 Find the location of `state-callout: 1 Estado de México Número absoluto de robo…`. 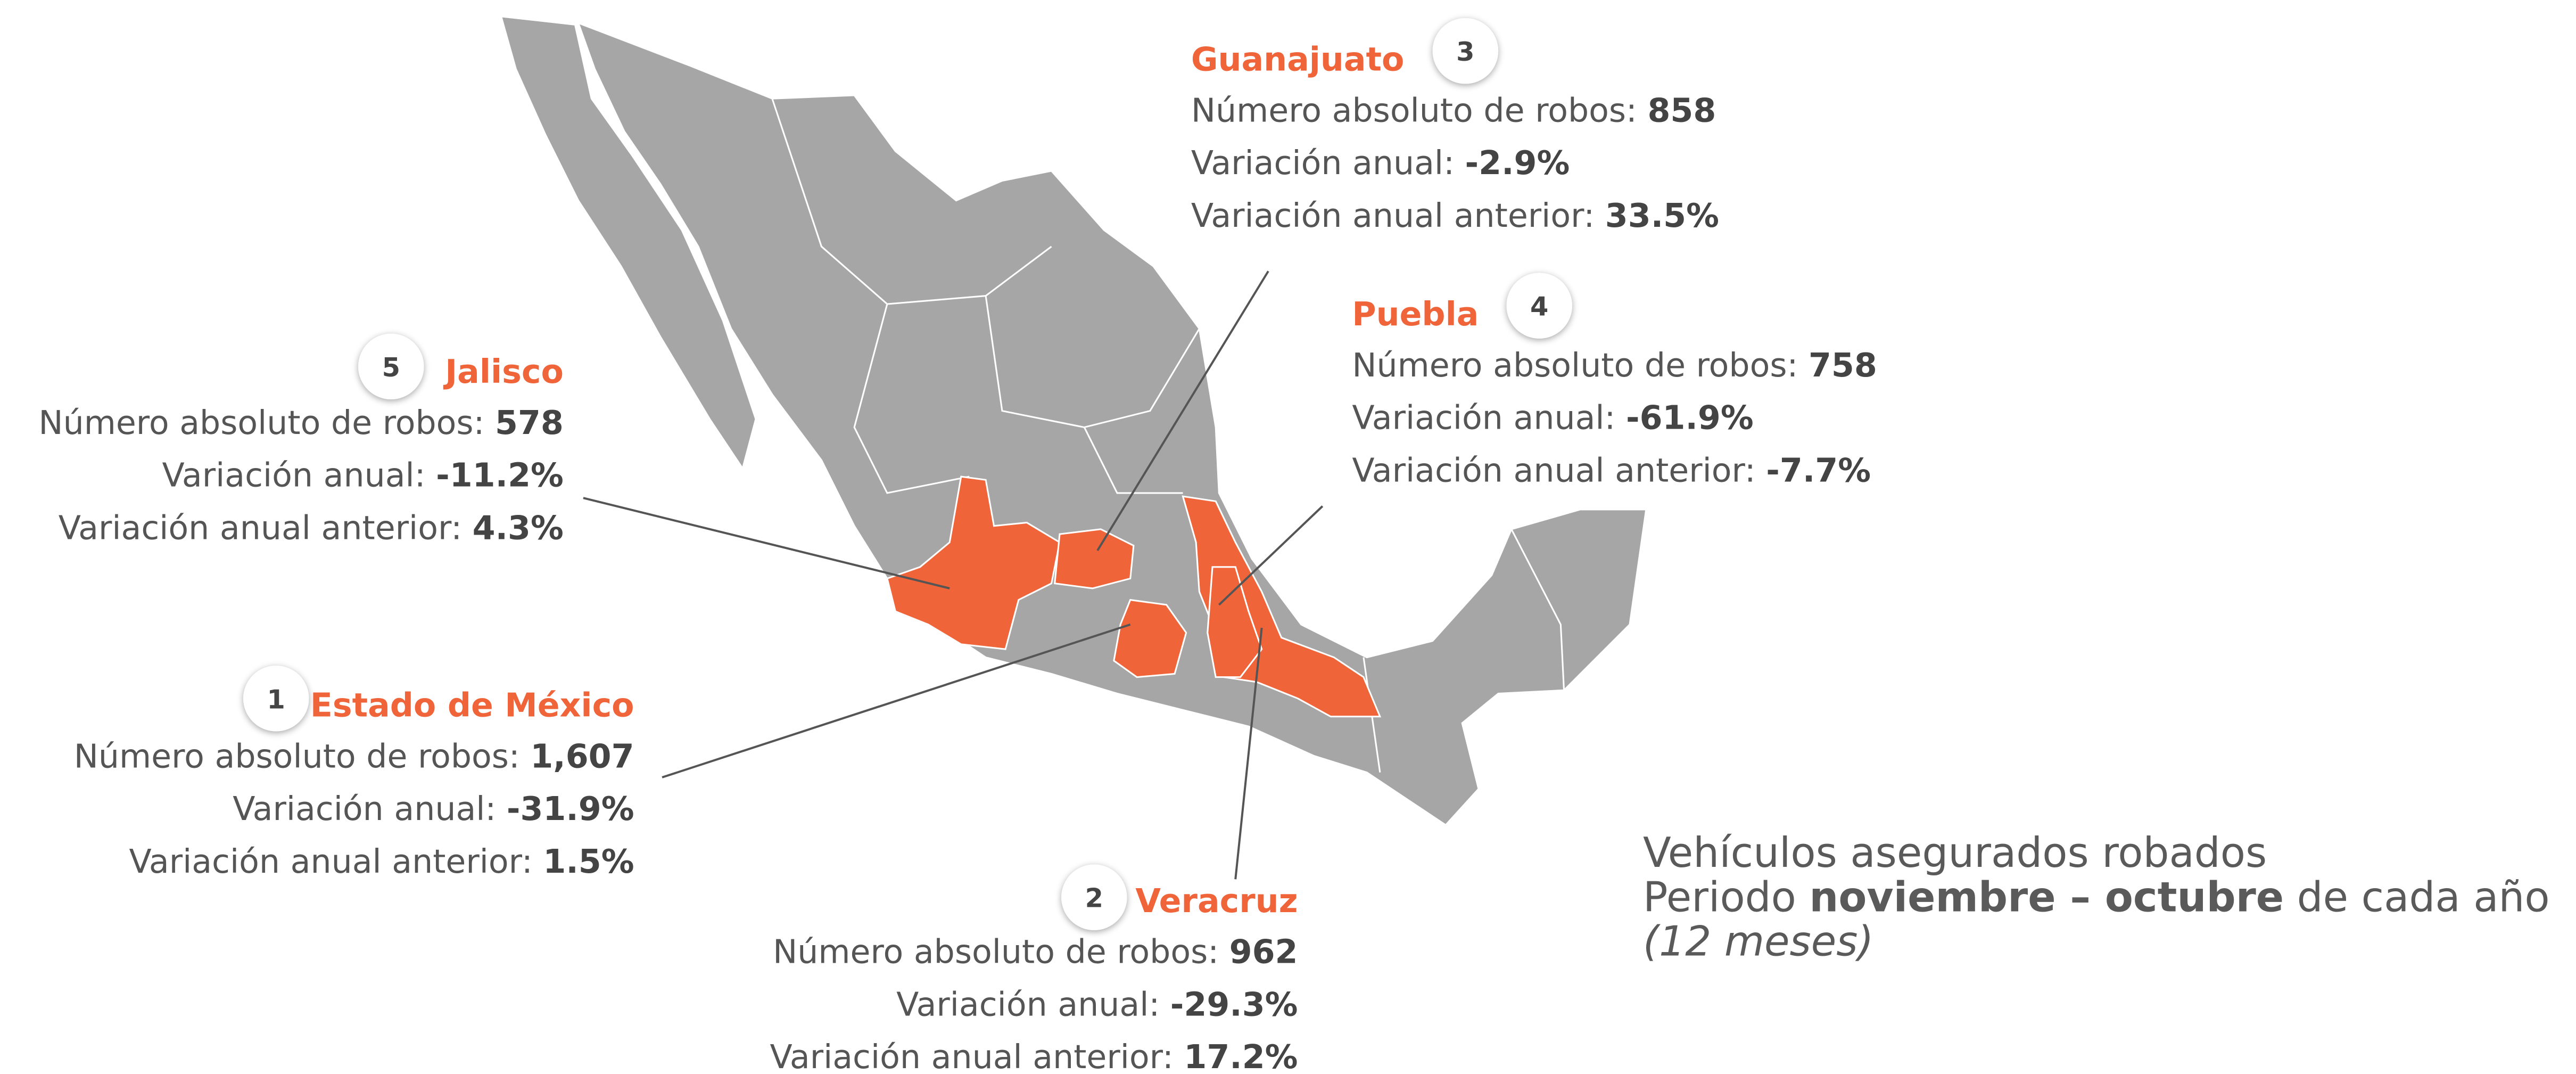

state-callout: 1 Estado de México Número absoluto de robo… is located at coordinates (602, 752).